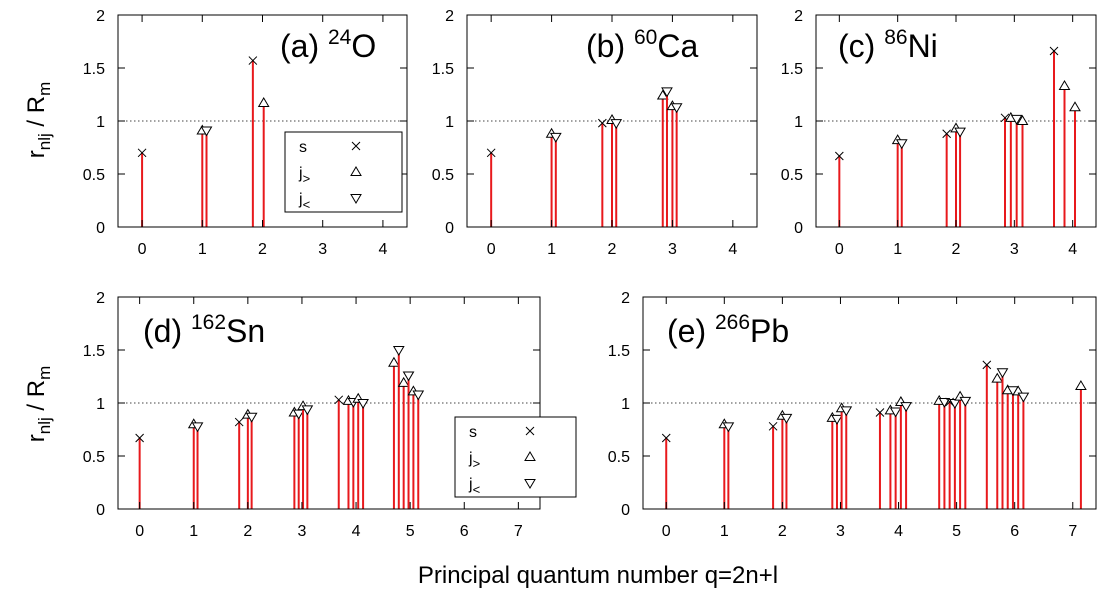  What do you see at coordinates (598, 575) in the screenshot?
I see `x-axis-label: Principal quantum number q=2n+l` at bounding box center [598, 575].